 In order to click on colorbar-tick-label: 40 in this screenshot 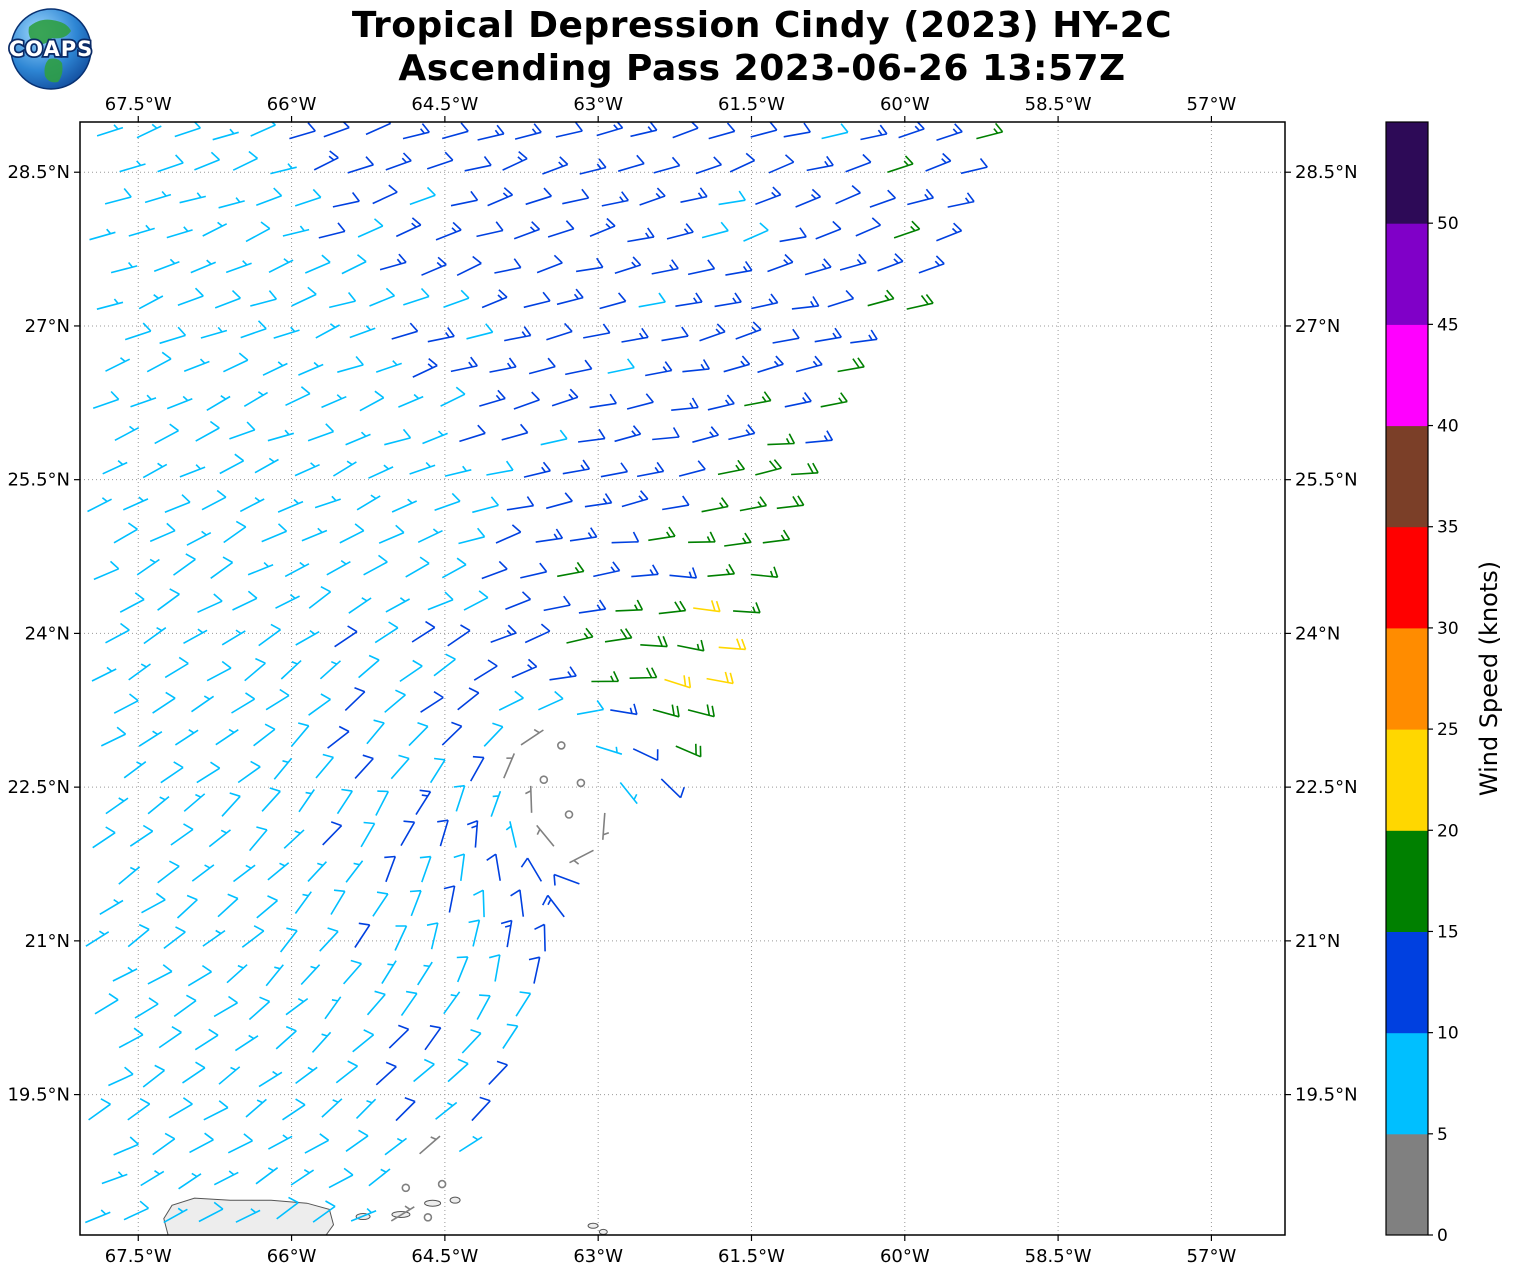, I will do `click(1448, 427)`.